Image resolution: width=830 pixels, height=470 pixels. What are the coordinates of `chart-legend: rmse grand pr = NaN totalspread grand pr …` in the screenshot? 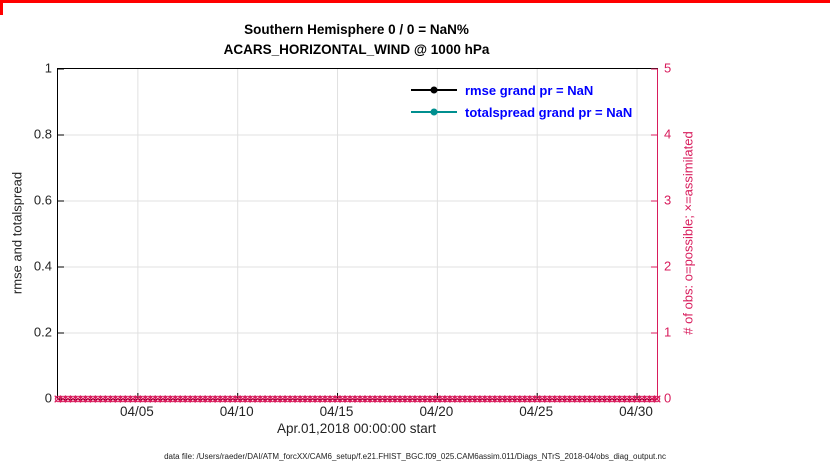 It's located at (521, 101).